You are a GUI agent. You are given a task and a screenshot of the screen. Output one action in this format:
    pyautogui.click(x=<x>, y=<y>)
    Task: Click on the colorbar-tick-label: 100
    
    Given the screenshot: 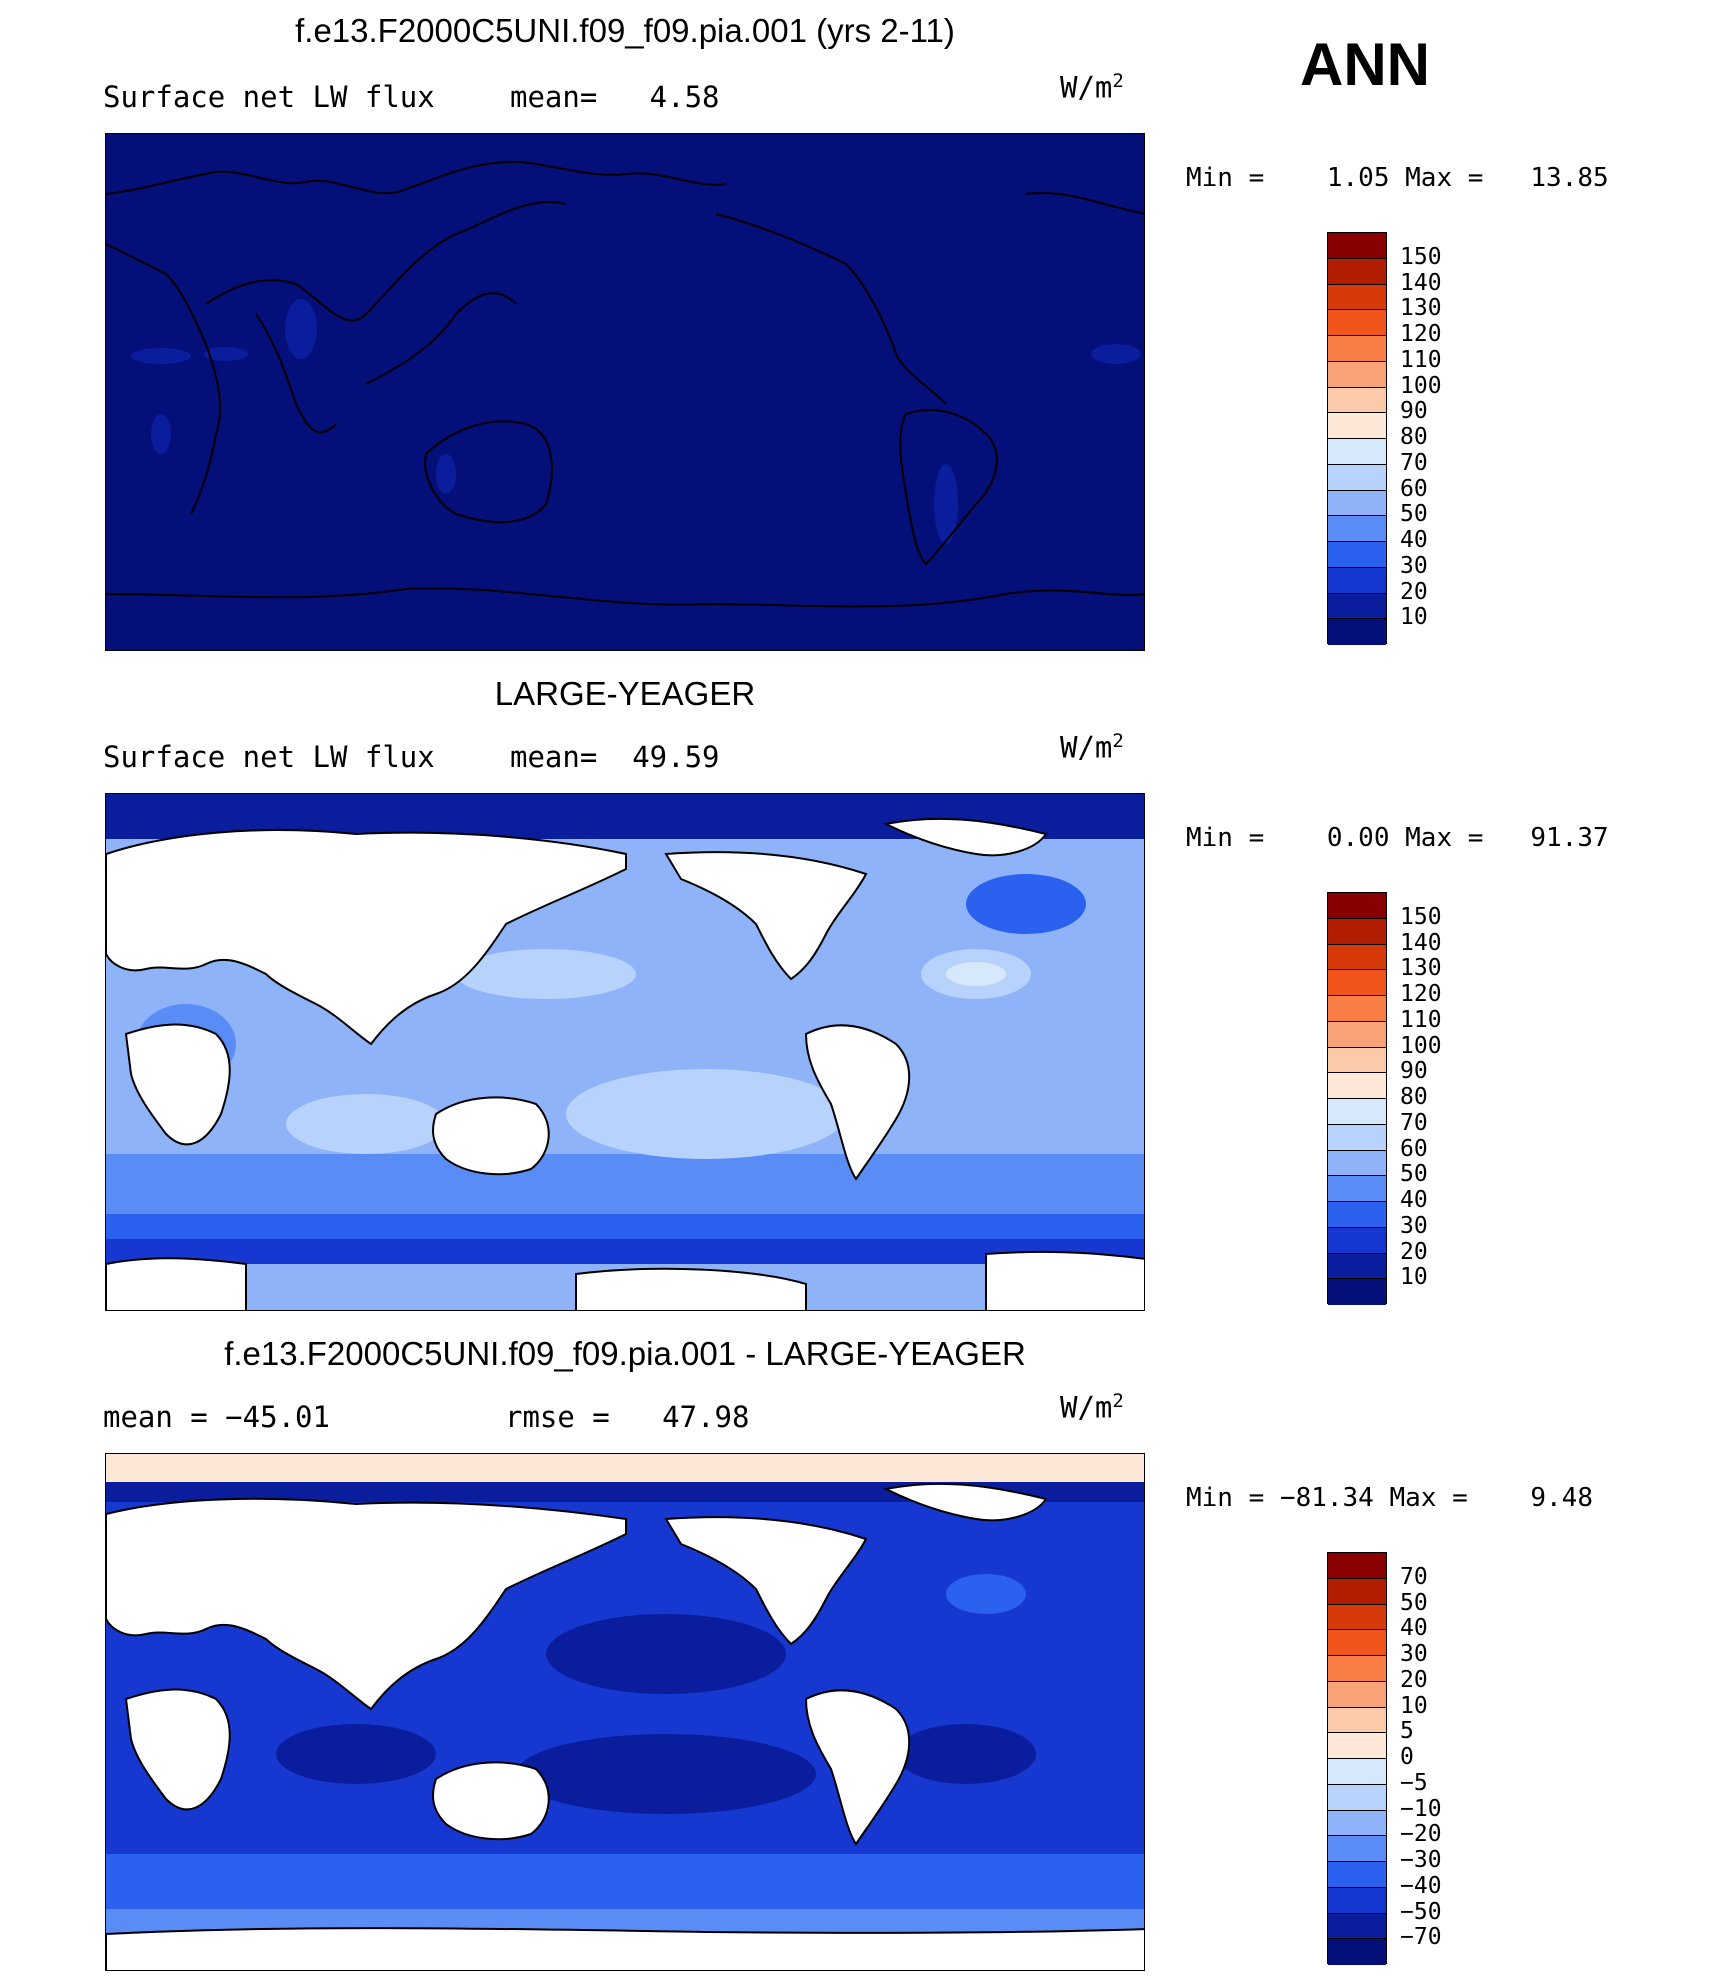 What is the action you would take?
    pyautogui.click(x=1421, y=1045)
    